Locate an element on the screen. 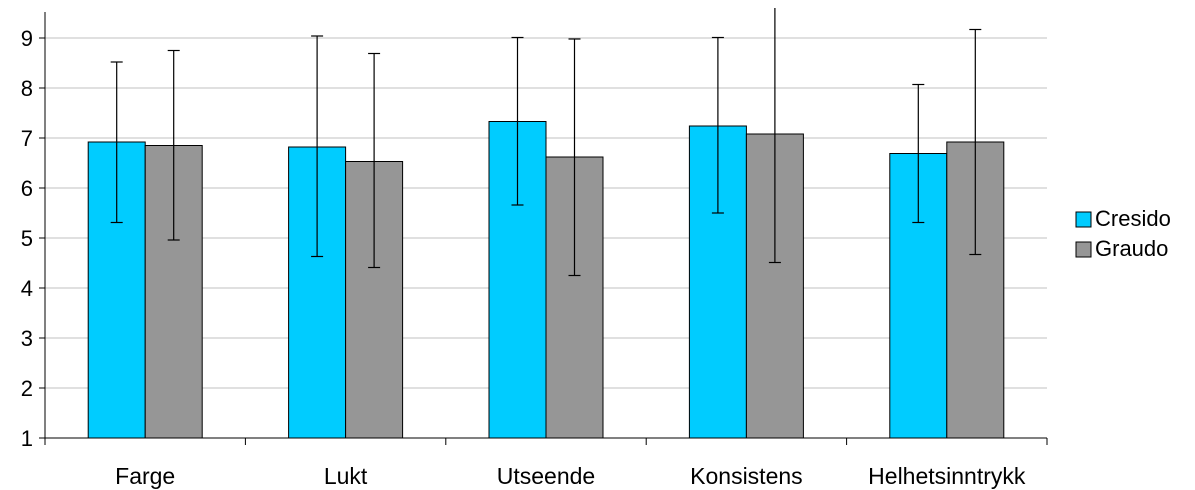 The image size is (1195, 490). x-tick-label: Konsistens is located at coordinates (746, 476).